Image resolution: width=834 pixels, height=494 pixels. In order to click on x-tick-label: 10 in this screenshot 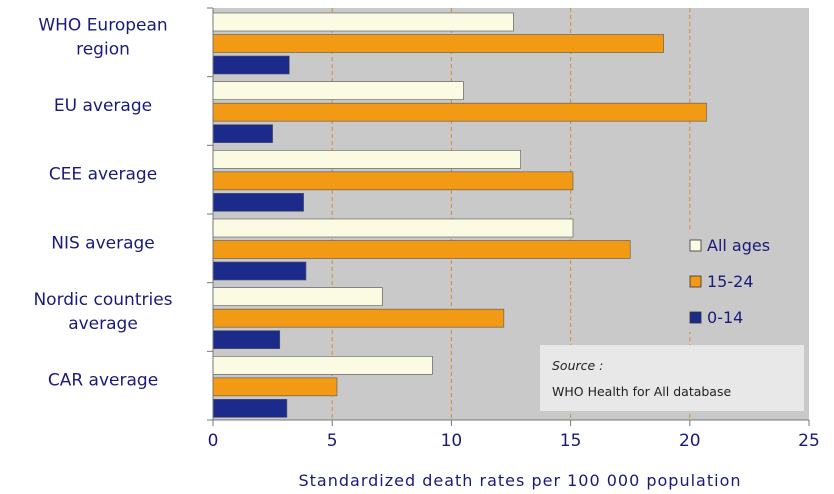, I will do `click(452, 441)`.